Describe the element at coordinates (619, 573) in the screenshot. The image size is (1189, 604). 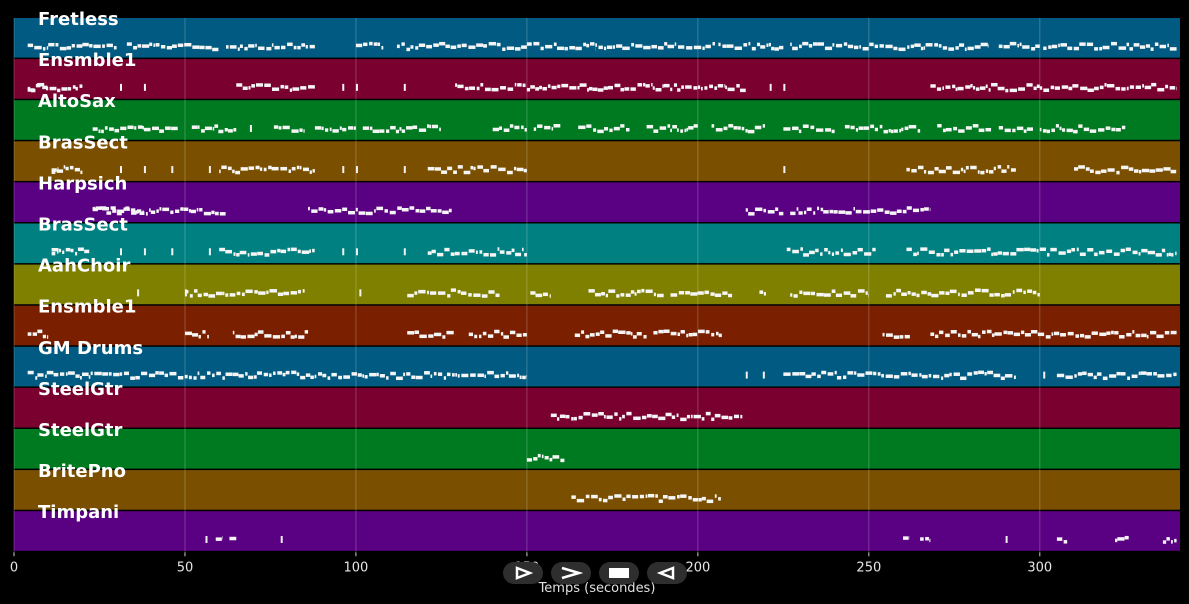
I see `stop-button` at that location.